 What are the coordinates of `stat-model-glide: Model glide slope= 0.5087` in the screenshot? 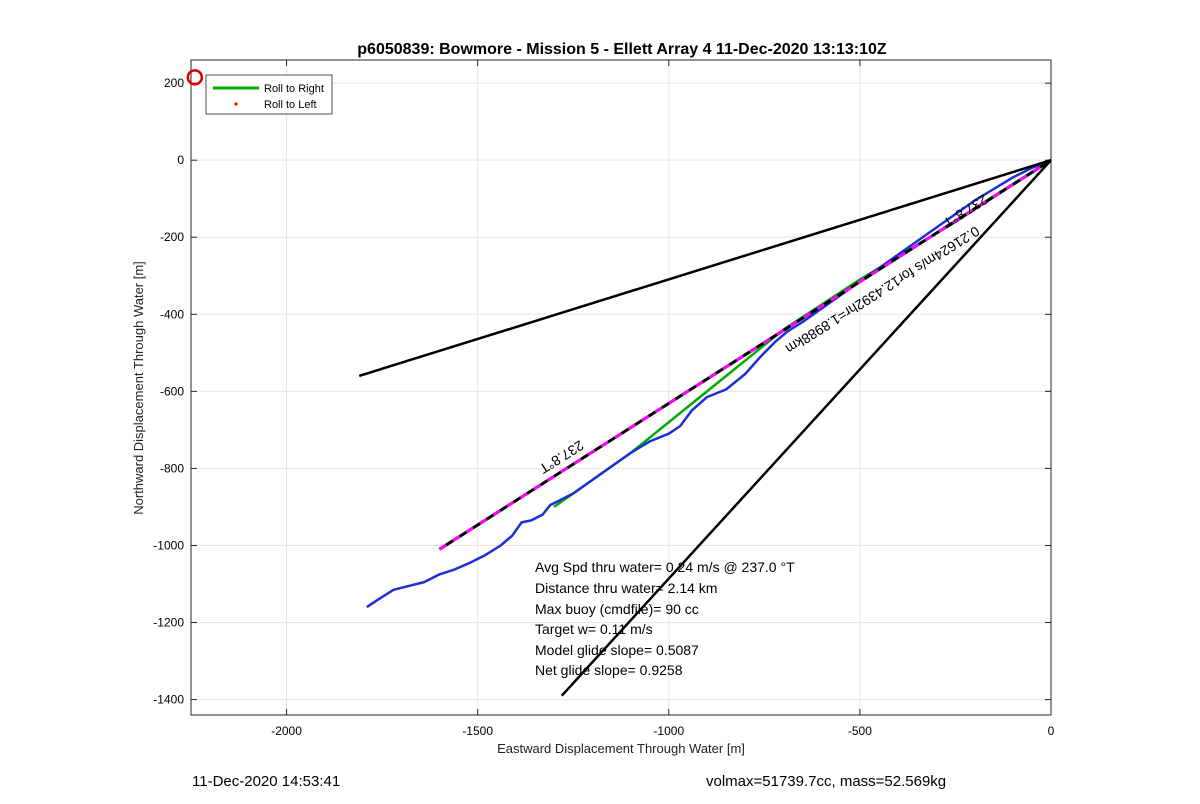 It's located at (617, 650).